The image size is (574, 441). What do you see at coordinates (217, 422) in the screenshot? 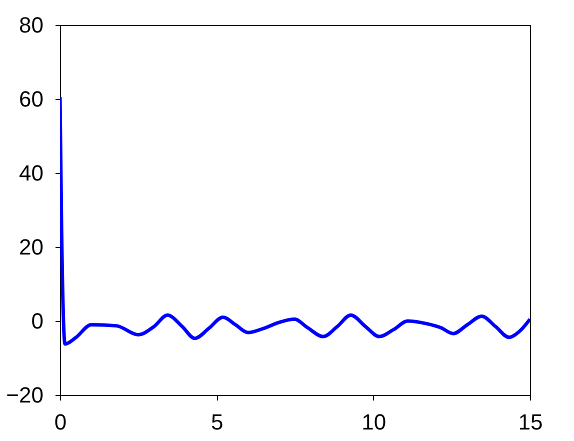
I see `x-tick-label: 5` at bounding box center [217, 422].